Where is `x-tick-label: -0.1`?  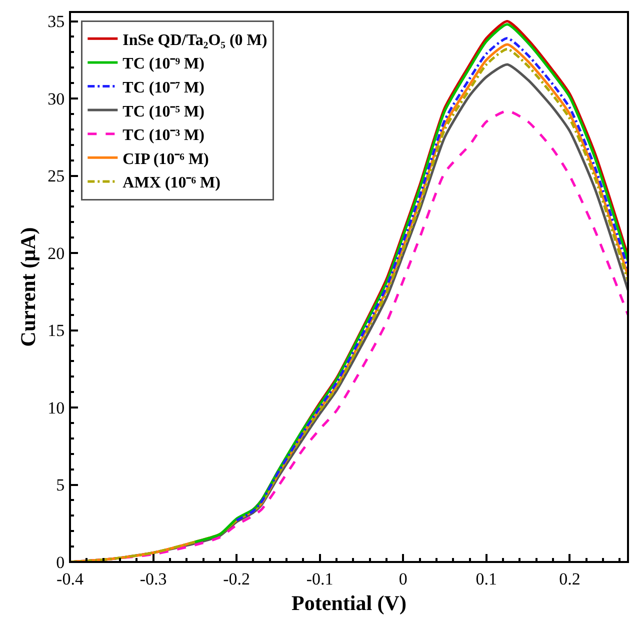
x-tick-label: -0.1 is located at coordinates (320, 578).